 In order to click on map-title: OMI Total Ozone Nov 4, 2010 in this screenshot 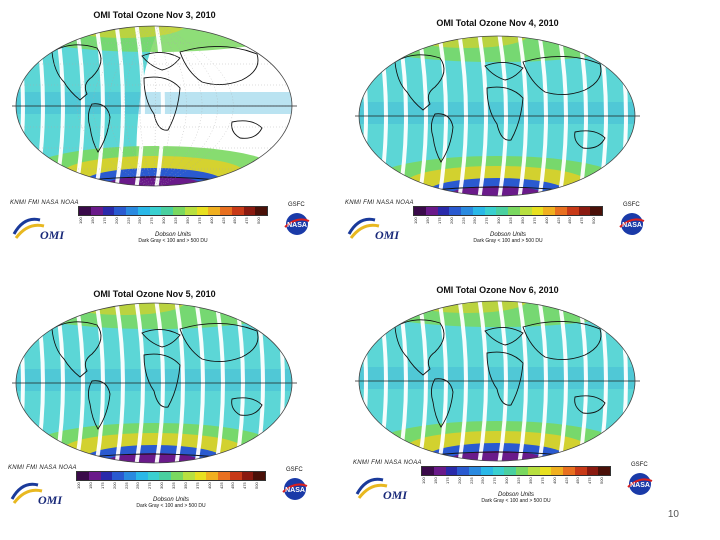, I will do `click(497, 23)`.